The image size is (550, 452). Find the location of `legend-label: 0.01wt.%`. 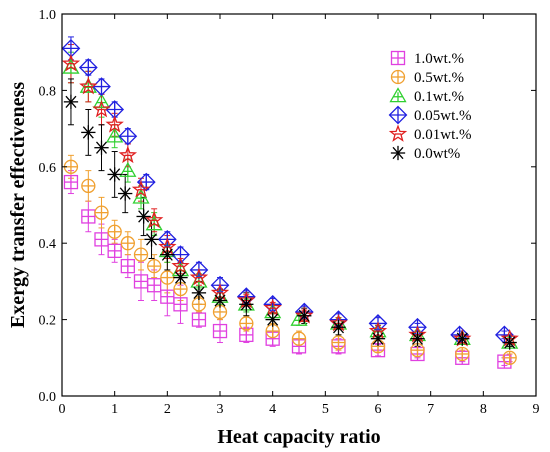

legend-label: 0.01wt.% is located at coordinates (443, 135).